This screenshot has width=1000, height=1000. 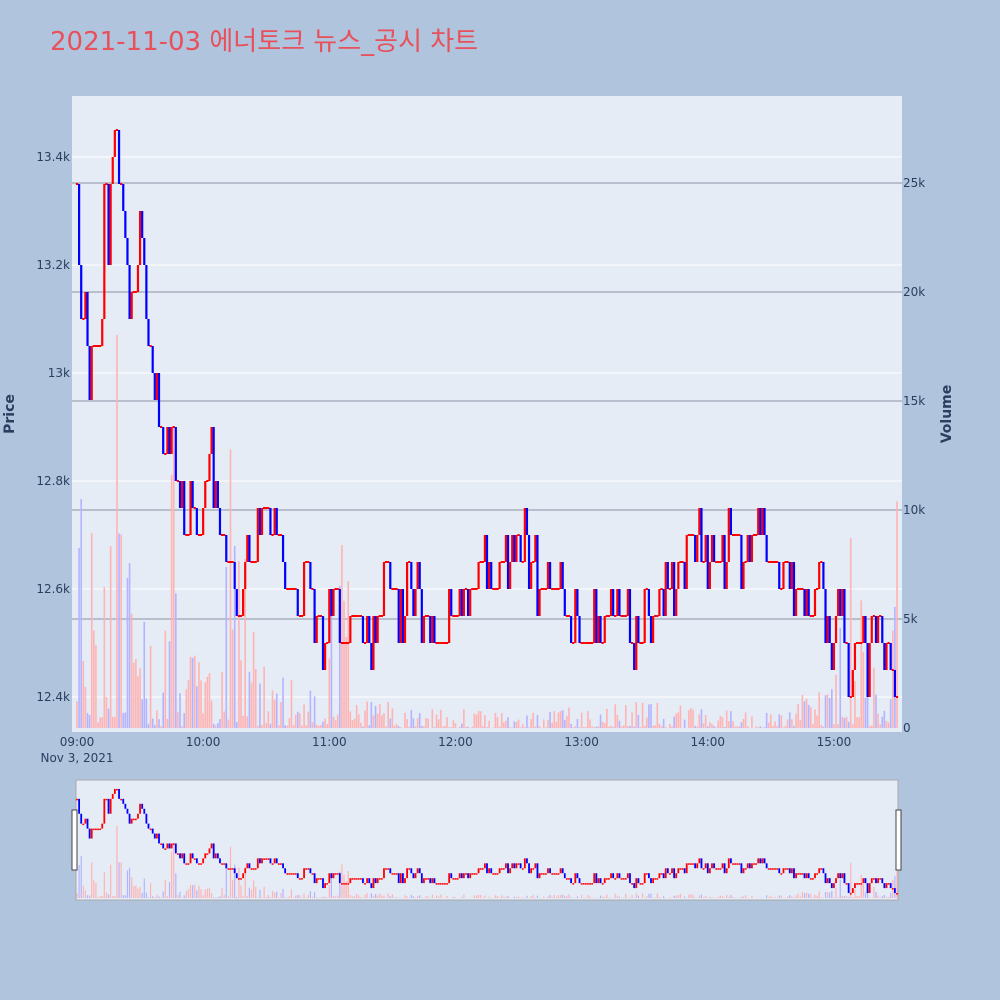 What do you see at coordinates (74, 840) in the screenshot?
I see `range-slider-left-handle` at bounding box center [74, 840].